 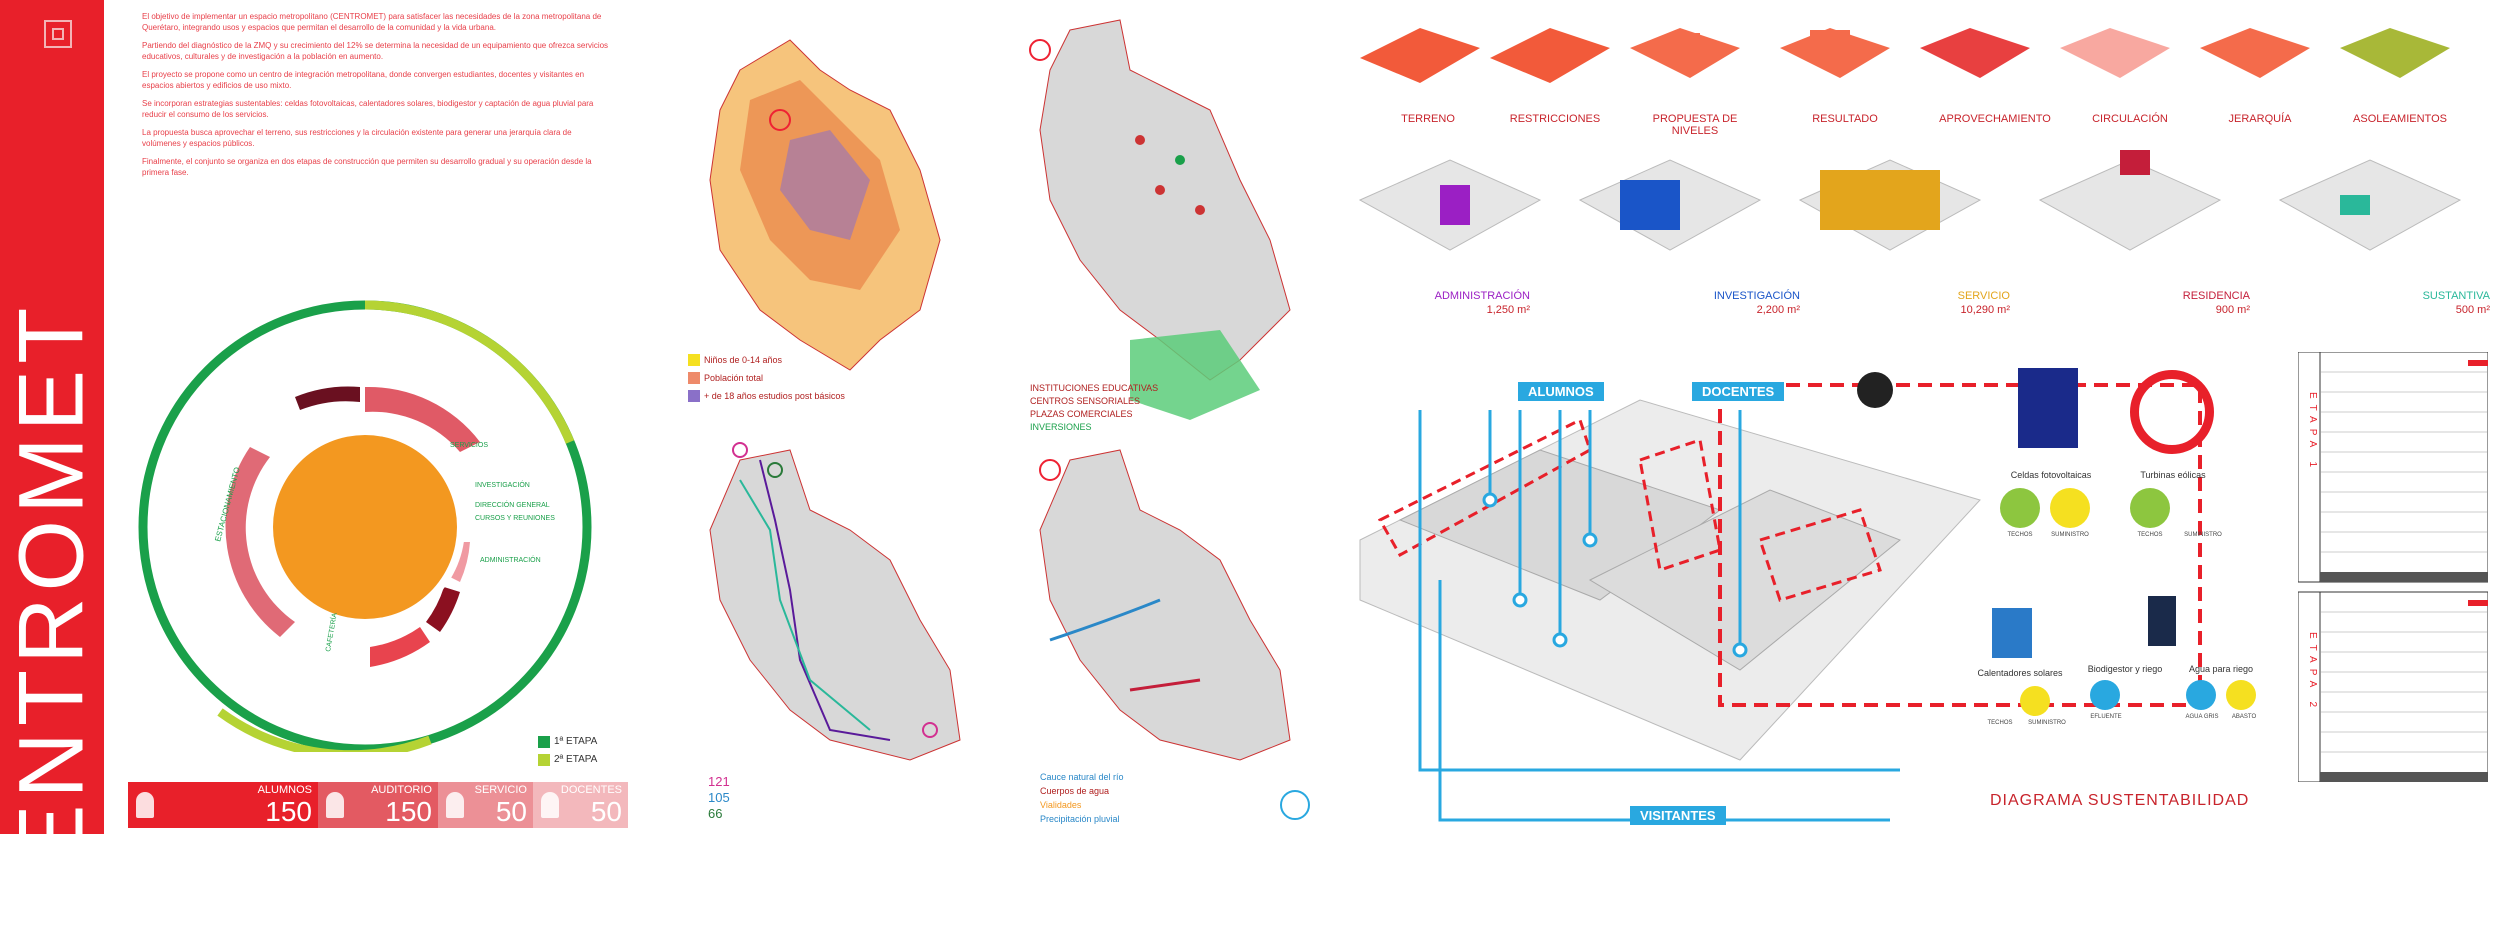 What do you see at coordinates (1075, 791) in the screenshot?
I see `map-legend-item: Cuerpos de agua` at bounding box center [1075, 791].